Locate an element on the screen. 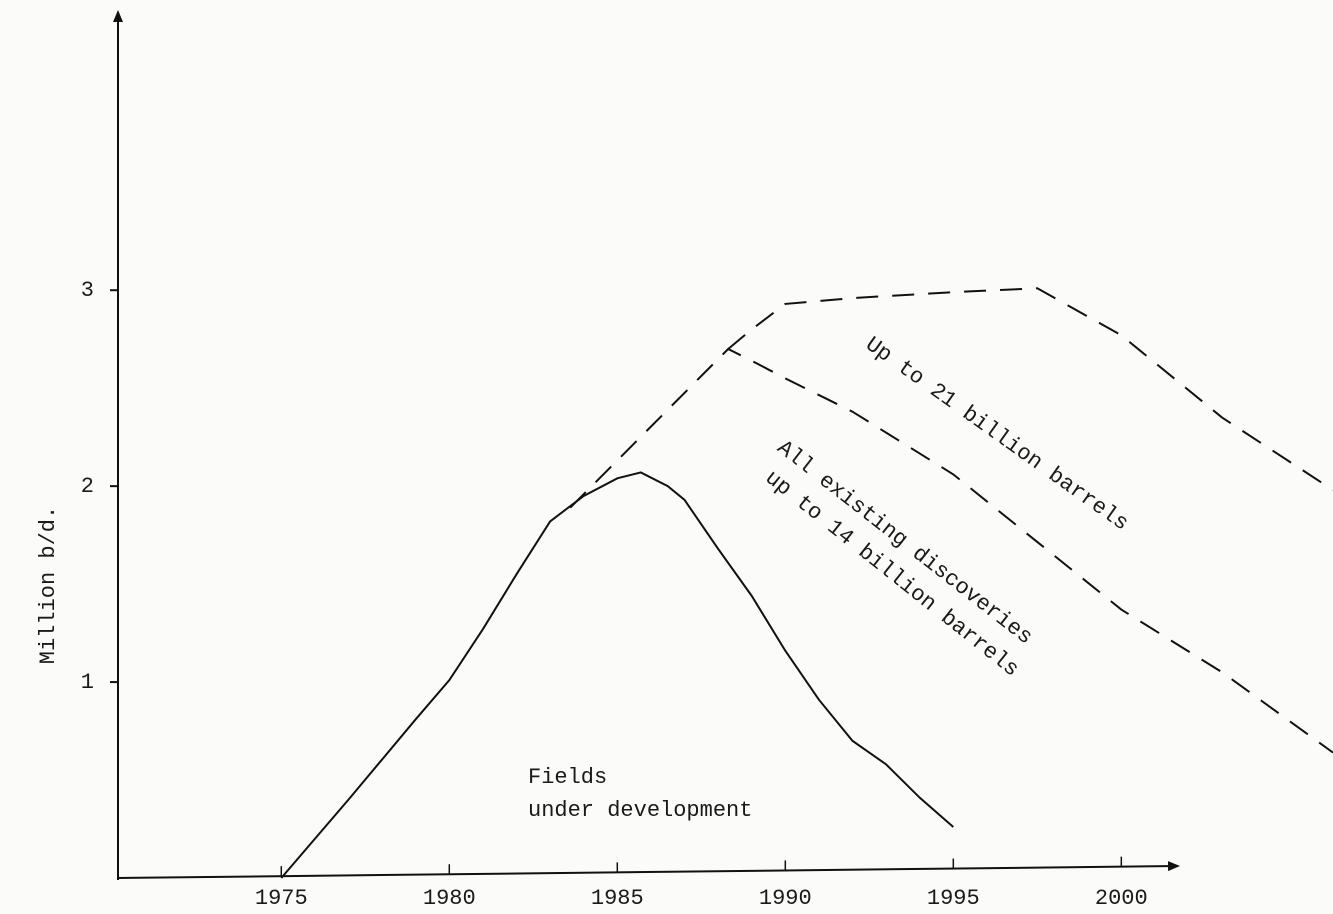 The width and height of the screenshot is (1333, 914). x-tick-label: 1995 is located at coordinates (953, 898).